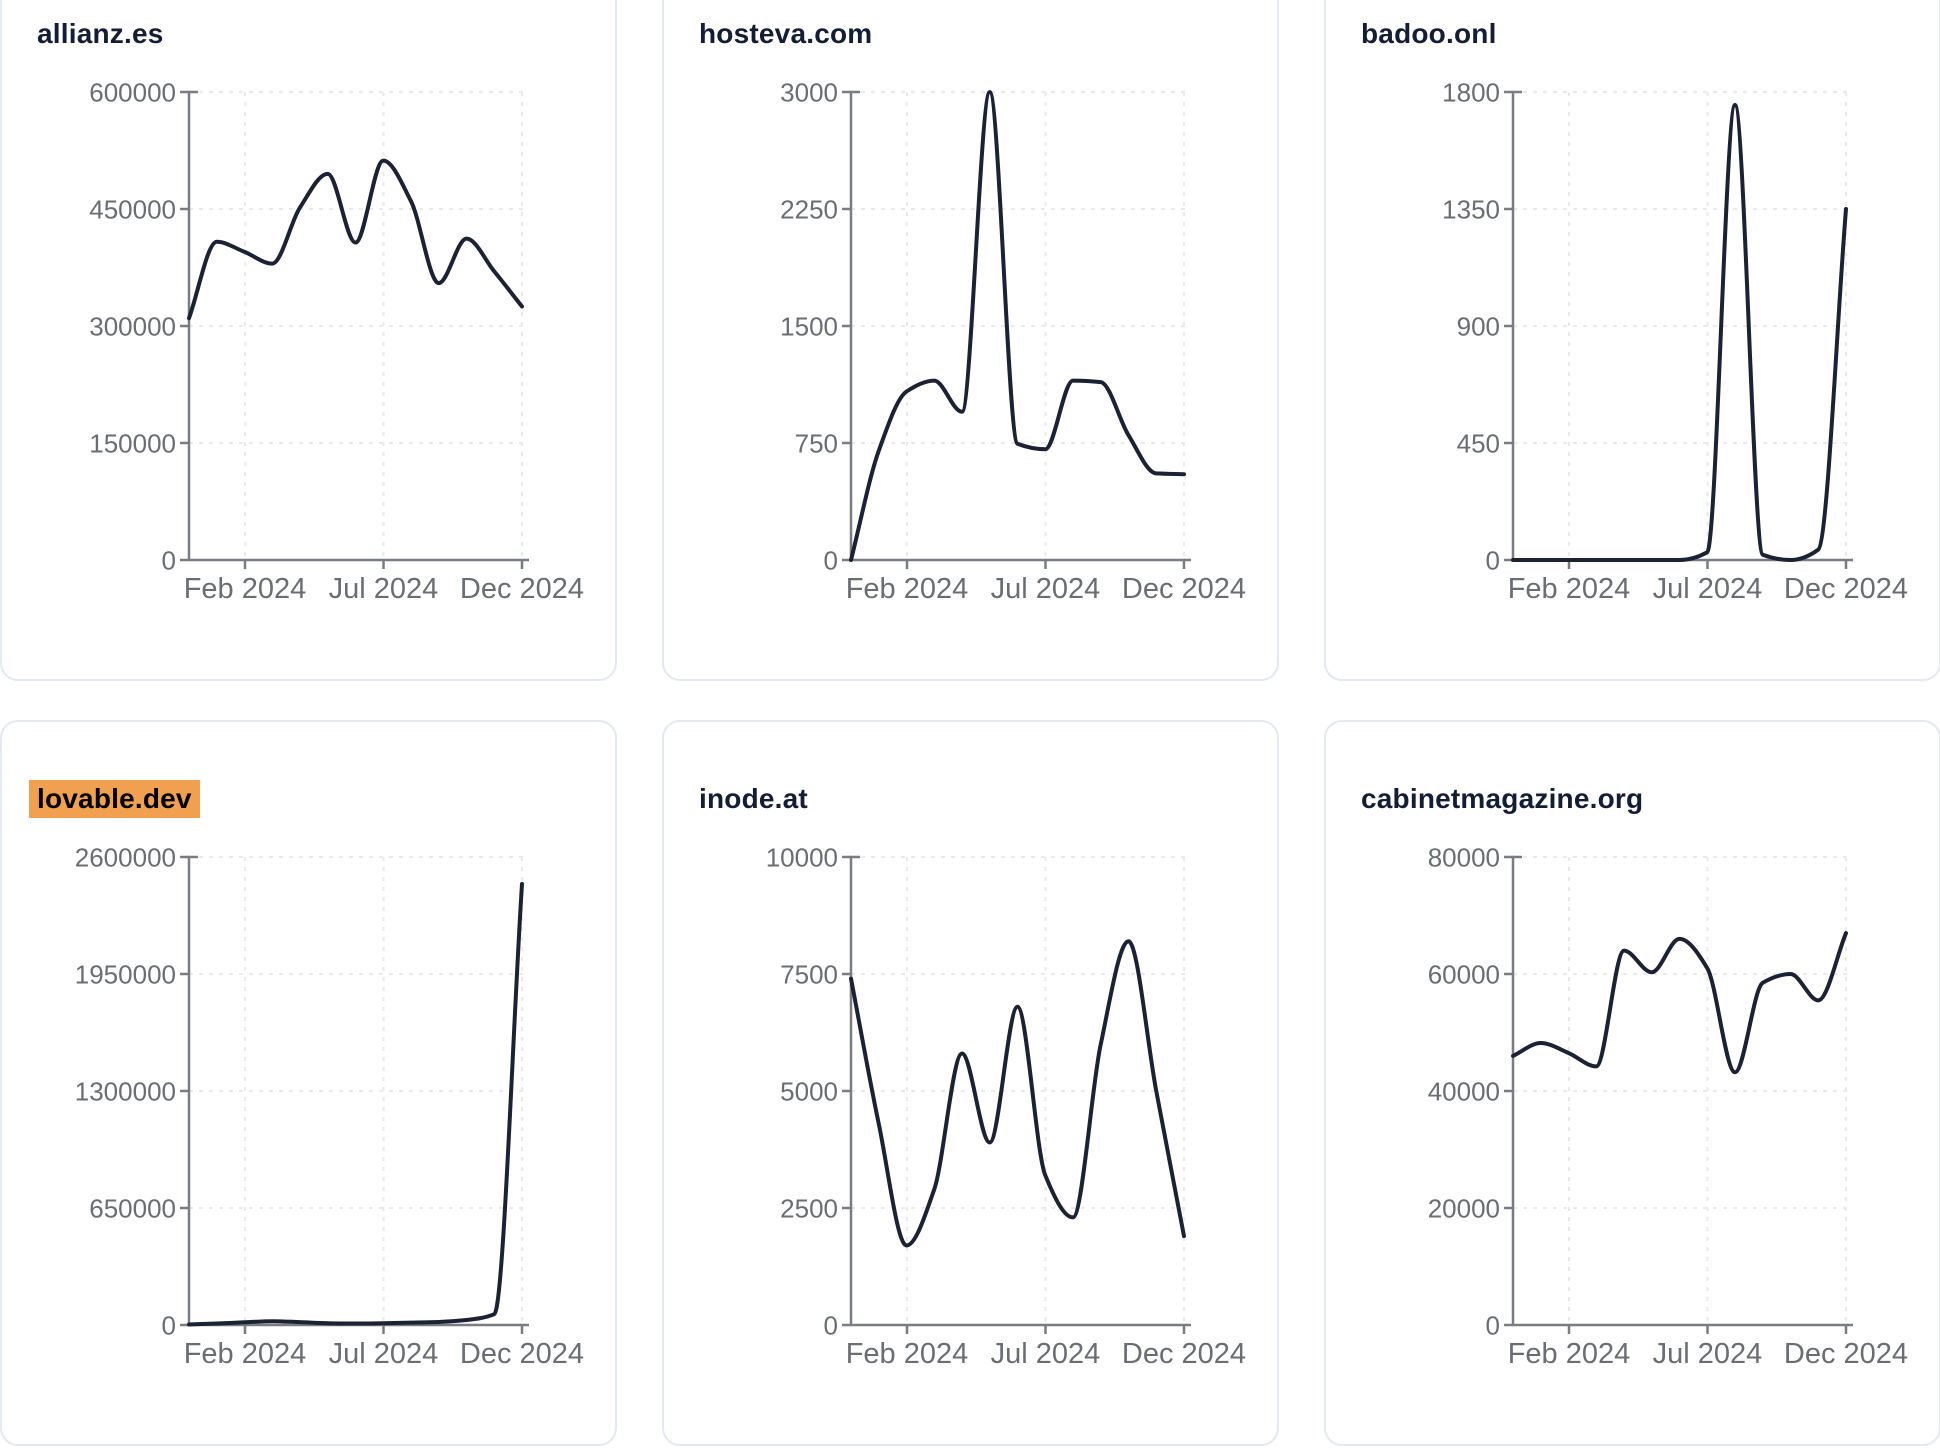  Describe the element at coordinates (132, 1208) in the screenshot. I see `y-tick-label: 650000` at that location.